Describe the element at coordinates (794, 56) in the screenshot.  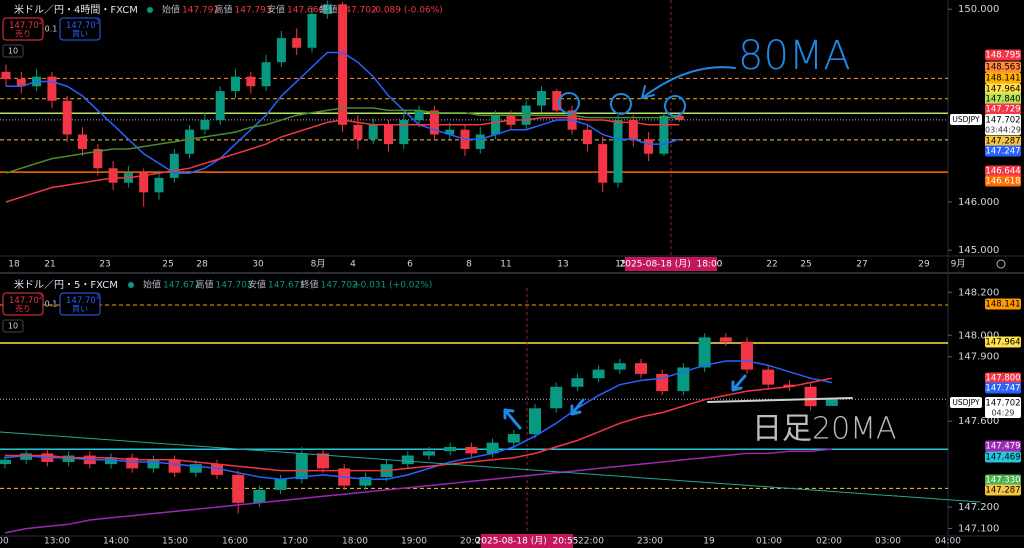
I see `annotation: 80MA` at that location.